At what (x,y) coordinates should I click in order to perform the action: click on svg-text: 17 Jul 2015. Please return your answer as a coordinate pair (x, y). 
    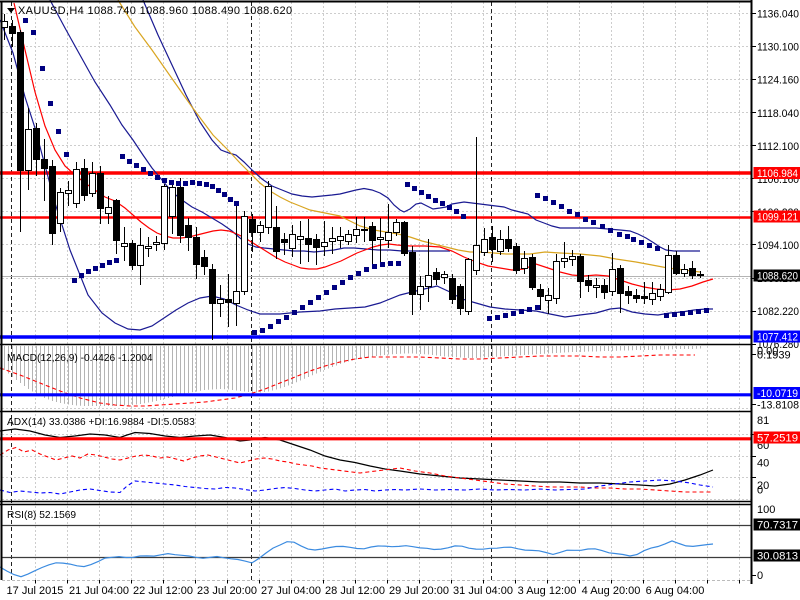
    Looking at the image, I should click on (35, 591).